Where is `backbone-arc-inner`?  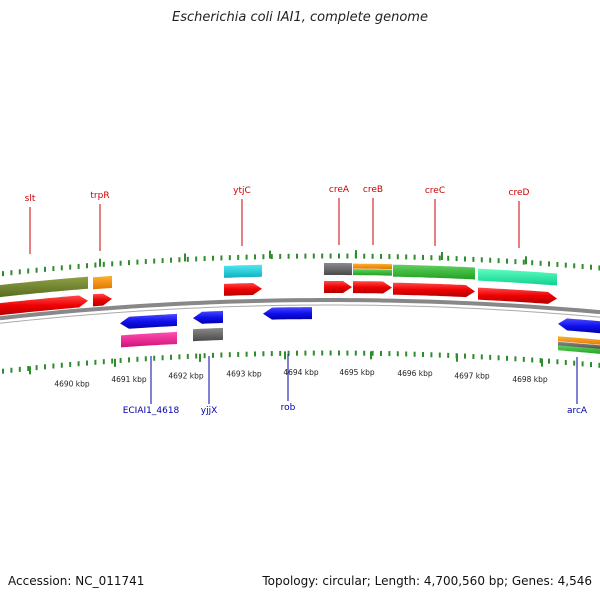 backbone-arc-inner is located at coordinates (300, 314).